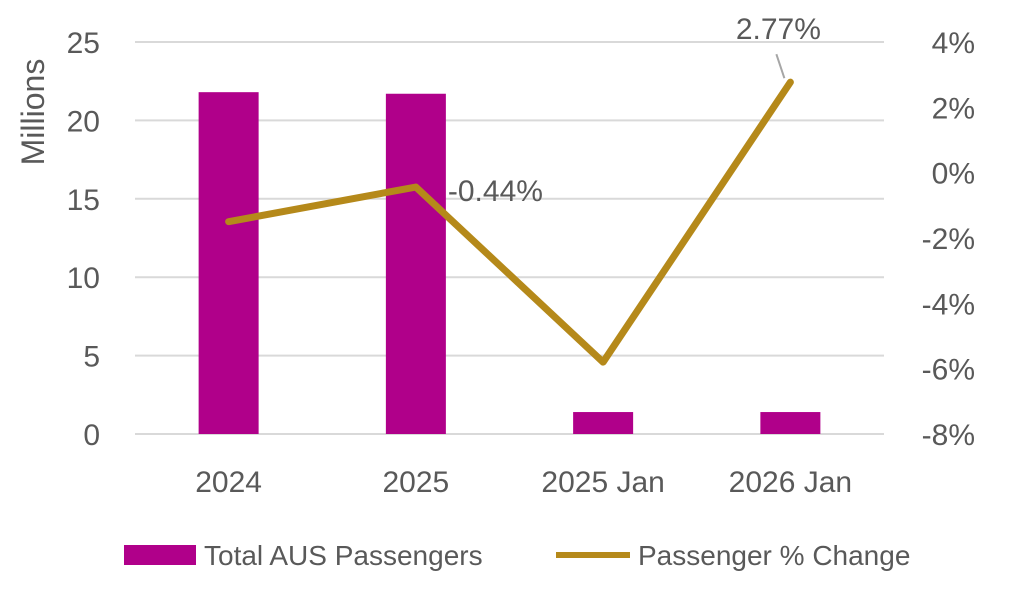 This screenshot has height=611, width=1024. What do you see at coordinates (948, 304) in the screenshot?
I see `y2-tick-label: -4%` at bounding box center [948, 304].